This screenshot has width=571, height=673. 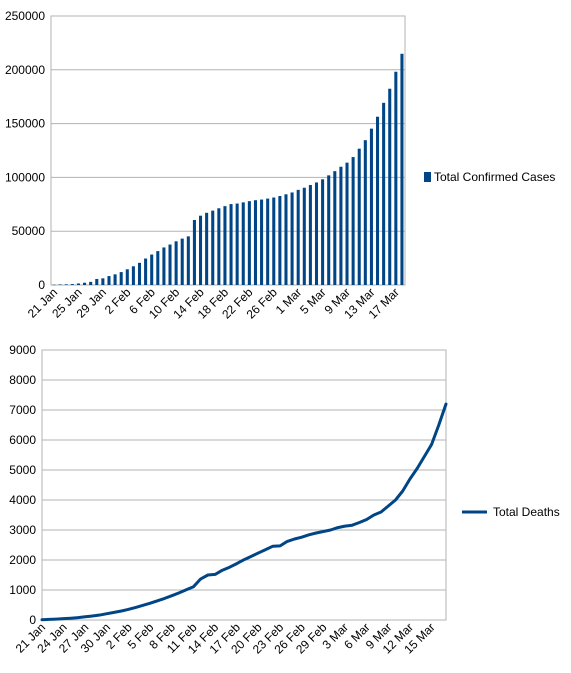 What do you see at coordinates (25, 177) in the screenshot?
I see `y-tick-label: 100000` at bounding box center [25, 177].